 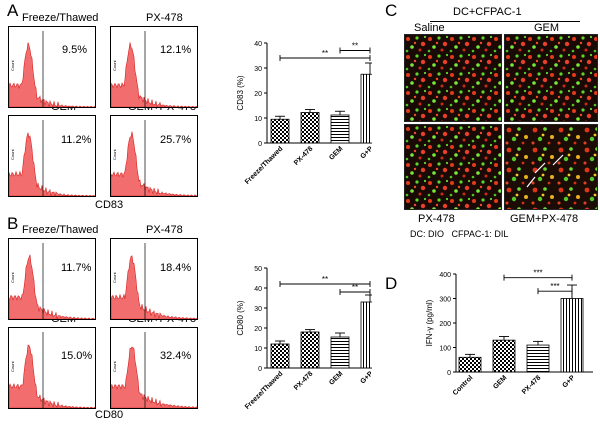 I want to click on panel-A-letter: A, so click(x=13, y=10).